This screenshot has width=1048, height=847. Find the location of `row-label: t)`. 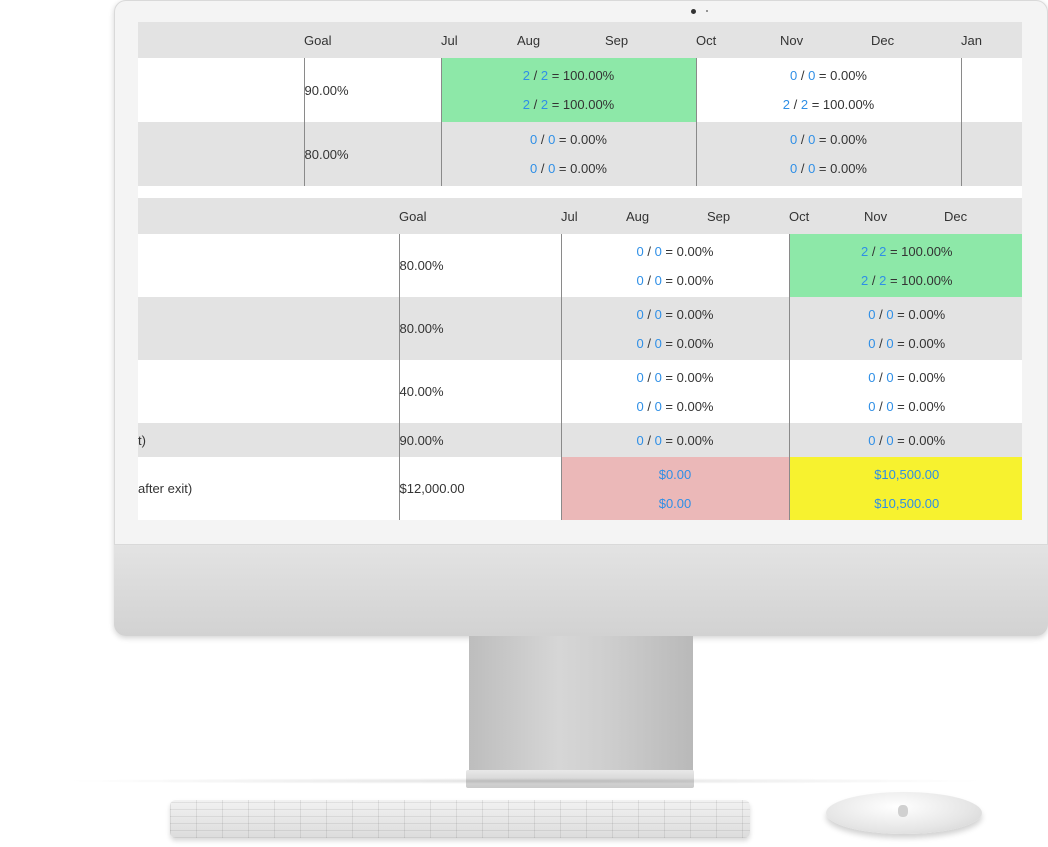

row-label: t) is located at coordinates (269, 440).